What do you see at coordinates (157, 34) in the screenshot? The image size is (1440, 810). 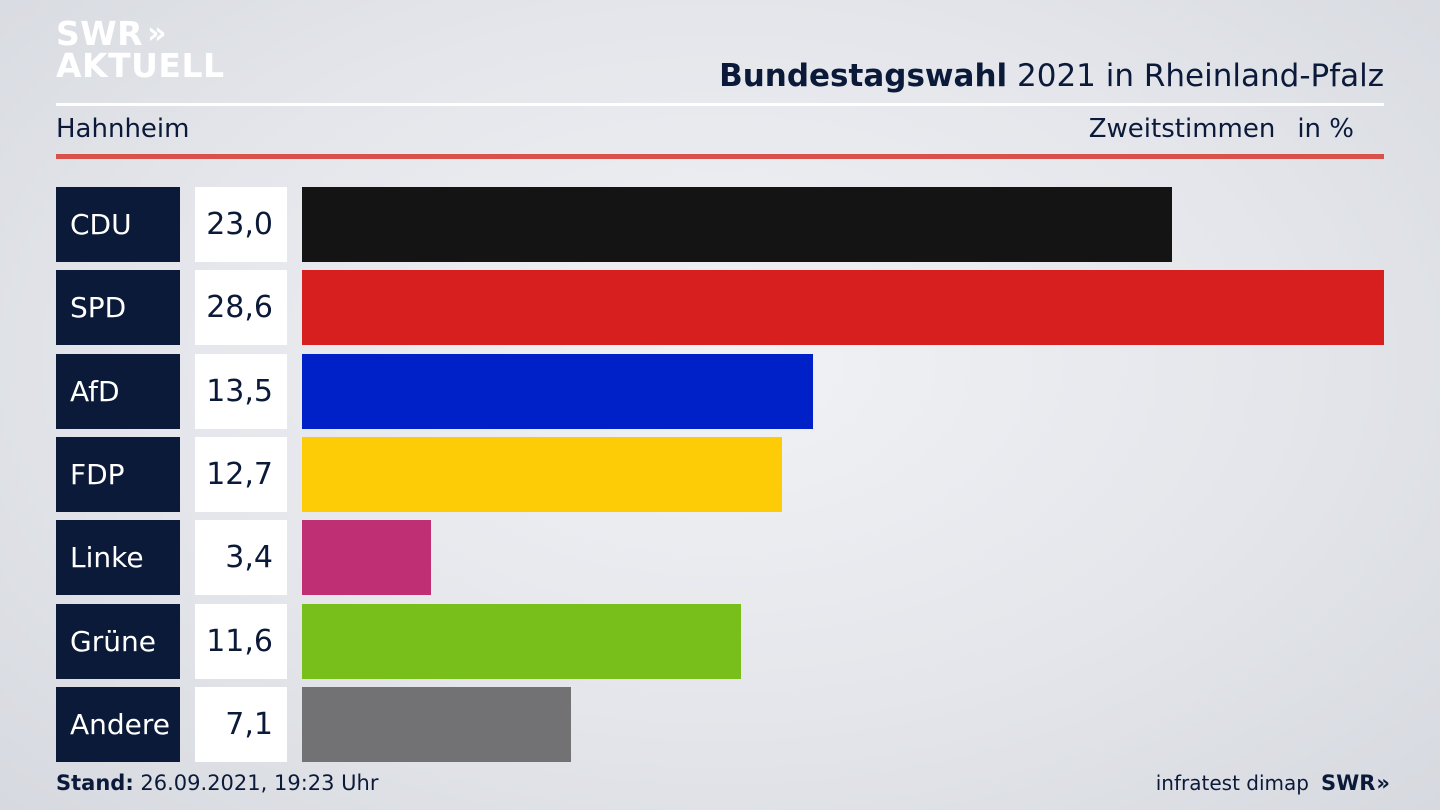 I see `logo-chevron-icon: »` at bounding box center [157, 34].